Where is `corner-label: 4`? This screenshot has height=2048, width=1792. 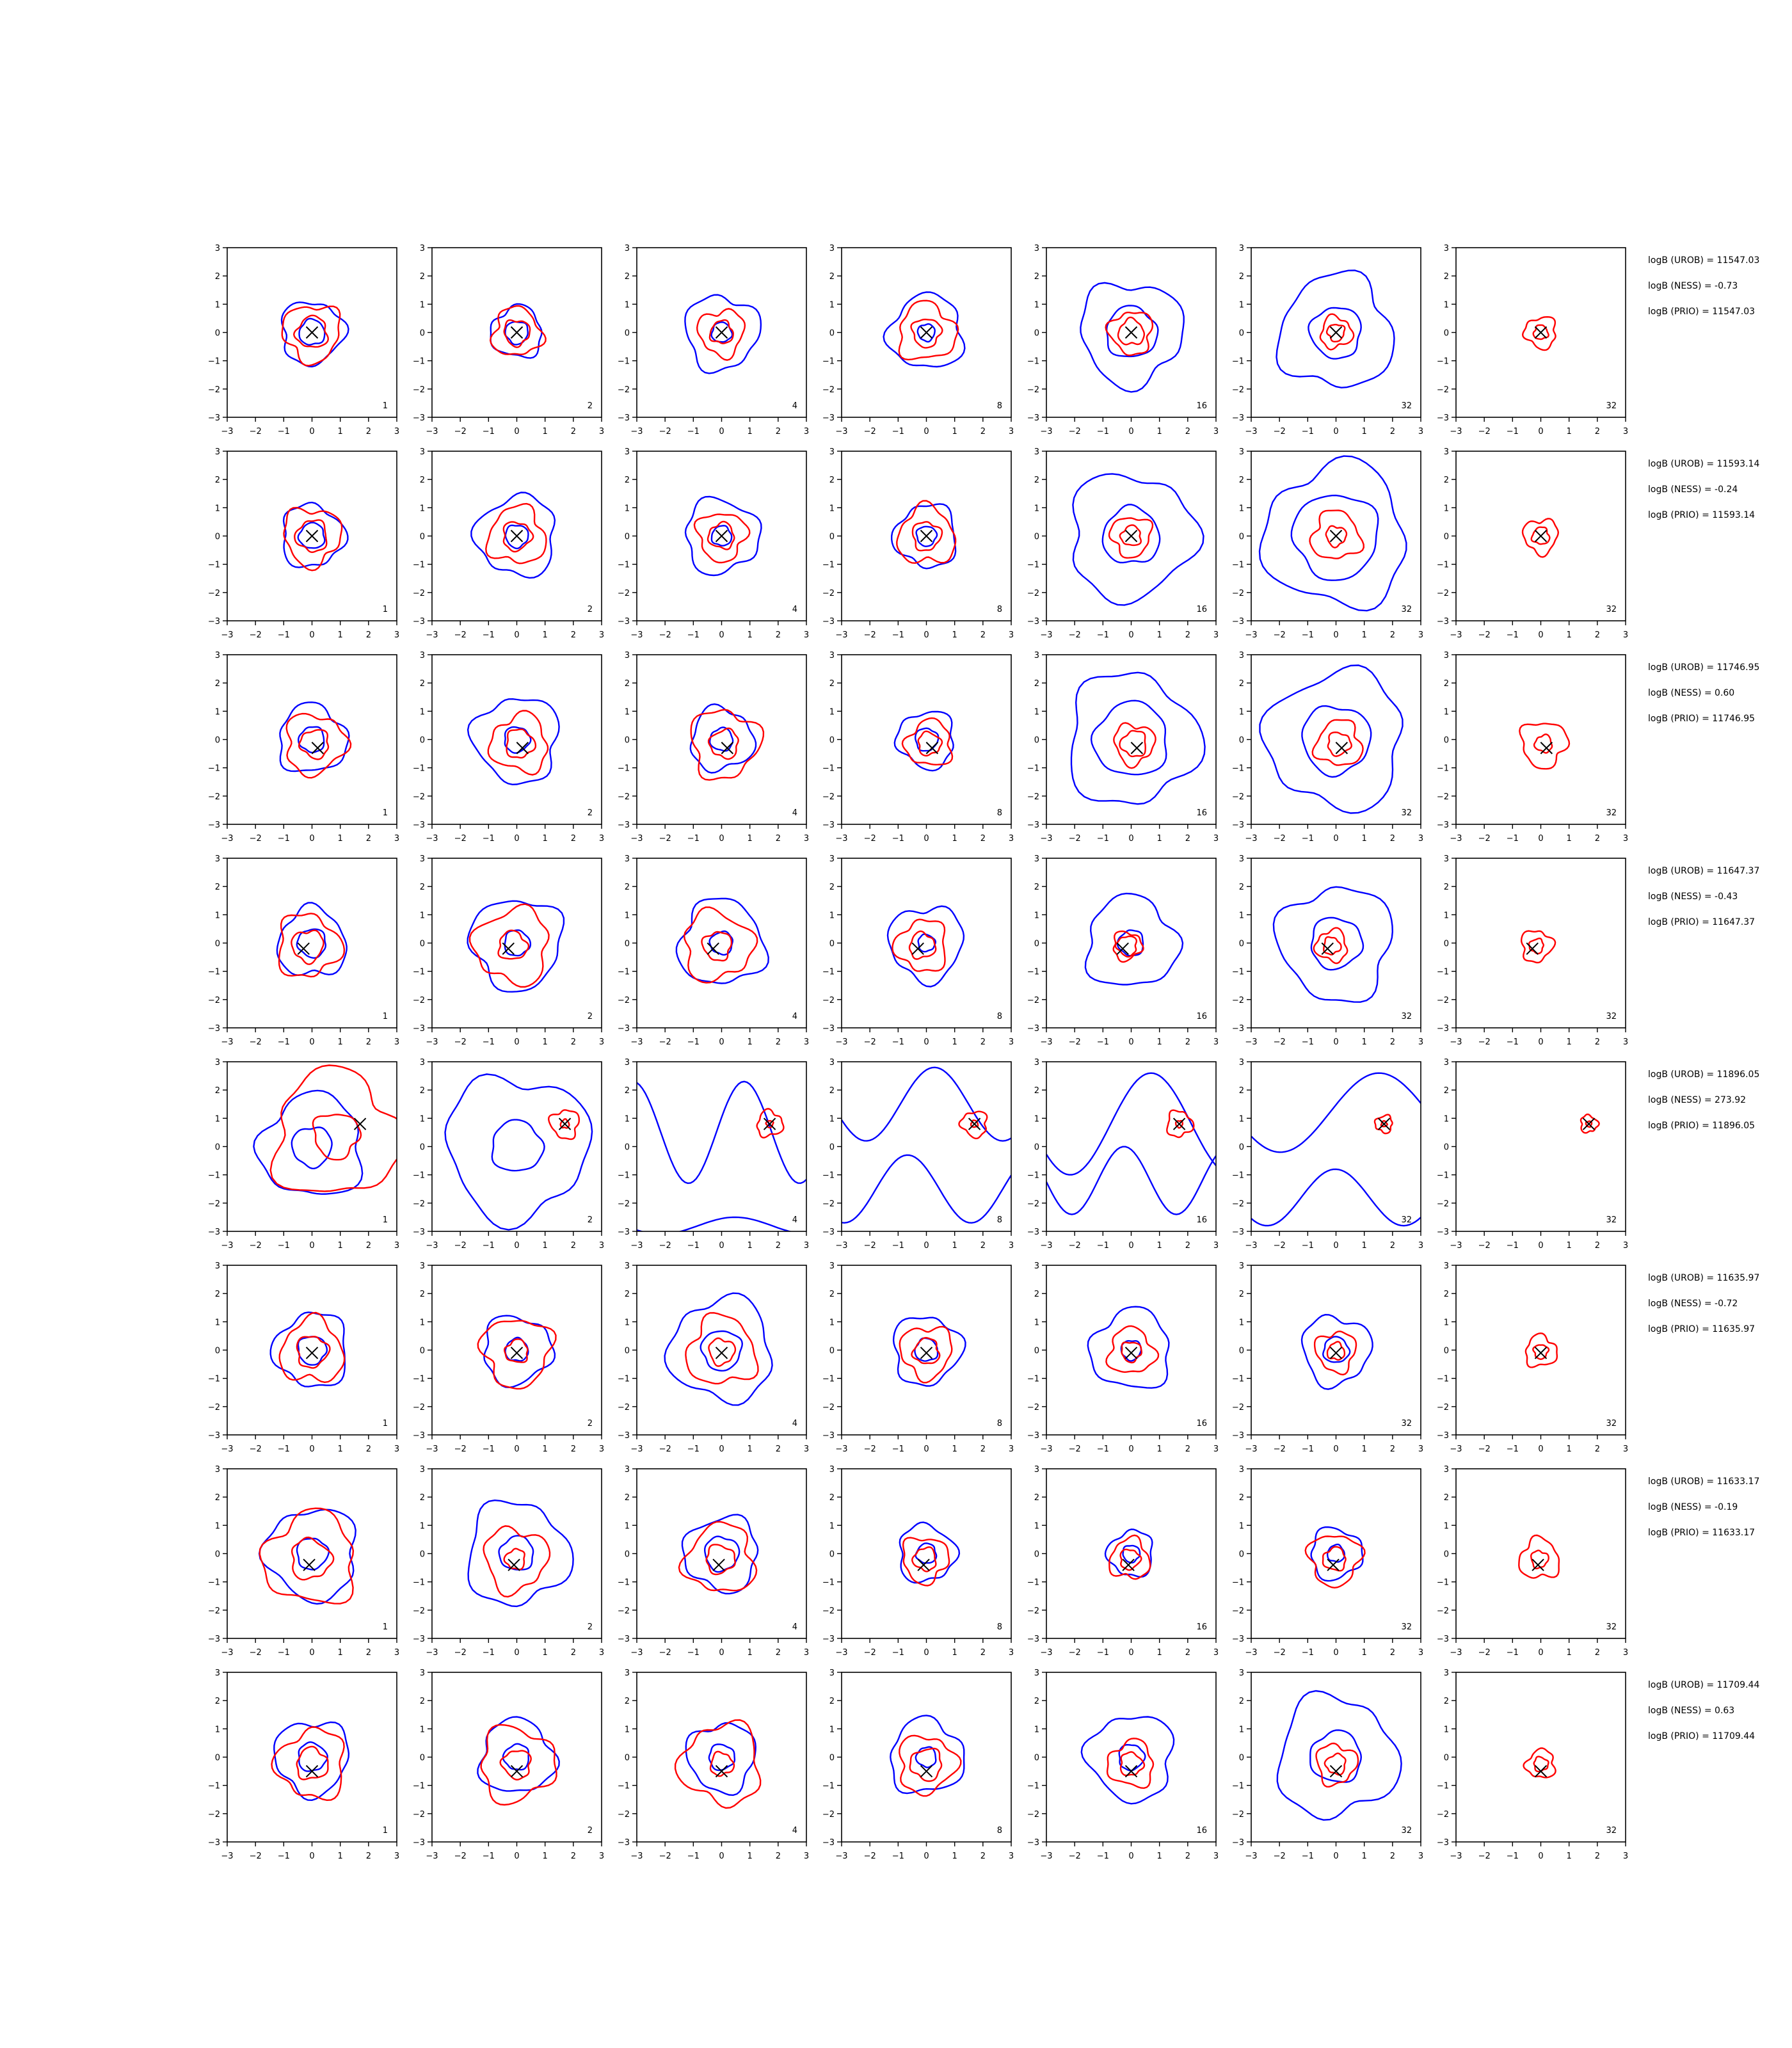
corner-label: 4 is located at coordinates (794, 406).